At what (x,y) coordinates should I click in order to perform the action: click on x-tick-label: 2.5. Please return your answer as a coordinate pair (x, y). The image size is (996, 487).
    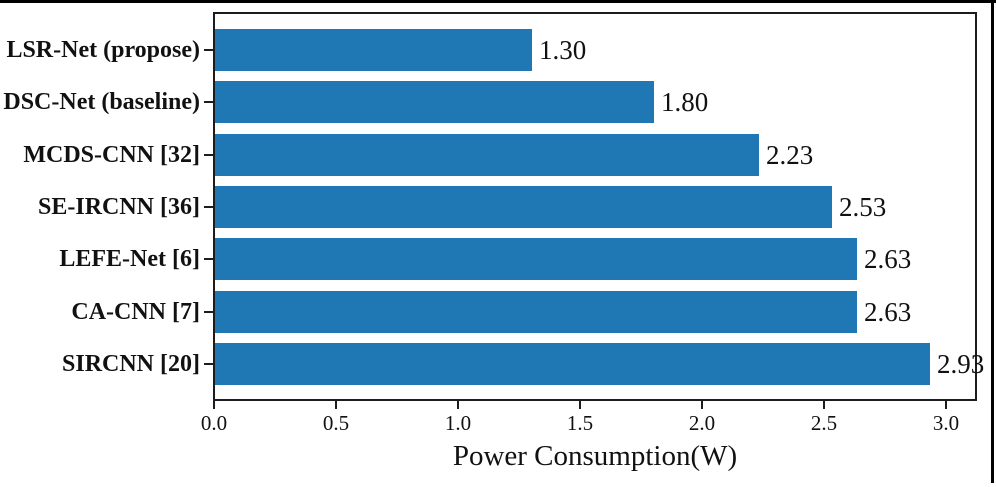
    Looking at the image, I should click on (824, 423).